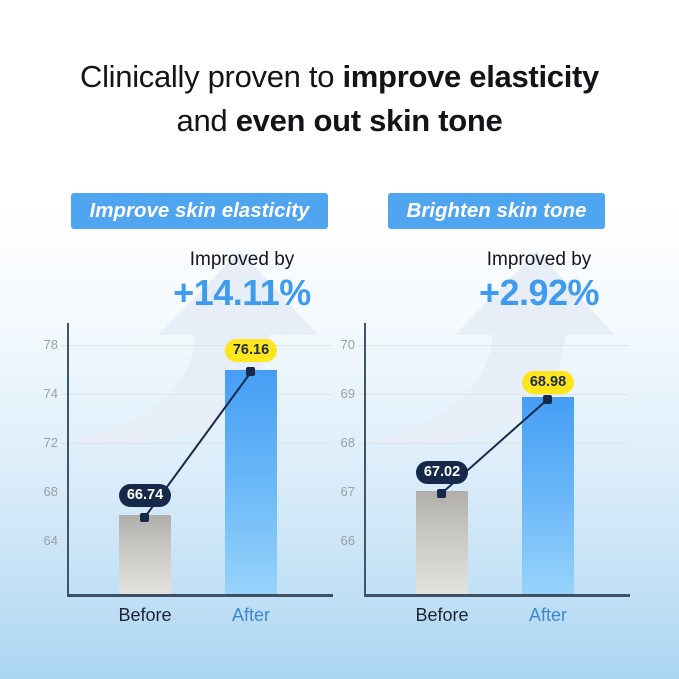 The height and width of the screenshot is (679, 679). Describe the element at coordinates (548, 382) in the screenshot. I see `value-badge-after: 68.98` at that location.